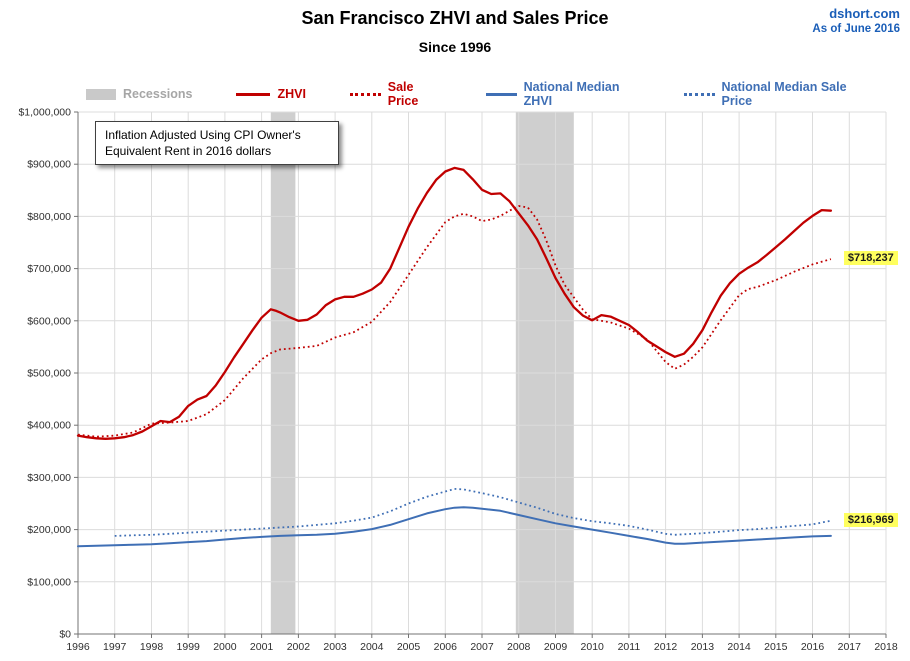 The width and height of the screenshot is (910, 661). Describe the element at coordinates (49, 582) in the screenshot. I see `y-tick-label: $100,000` at that location.